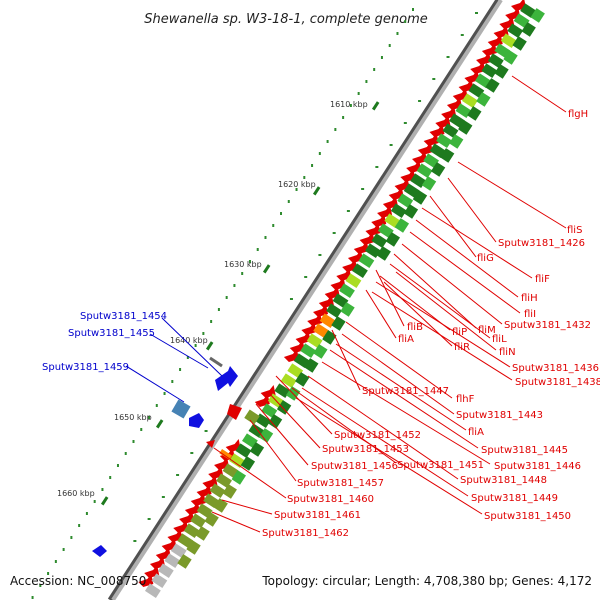  Describe the element at coordinates (305, 533) in the screenshot. I see `gene-label: Sputw3181_1462` at that location.